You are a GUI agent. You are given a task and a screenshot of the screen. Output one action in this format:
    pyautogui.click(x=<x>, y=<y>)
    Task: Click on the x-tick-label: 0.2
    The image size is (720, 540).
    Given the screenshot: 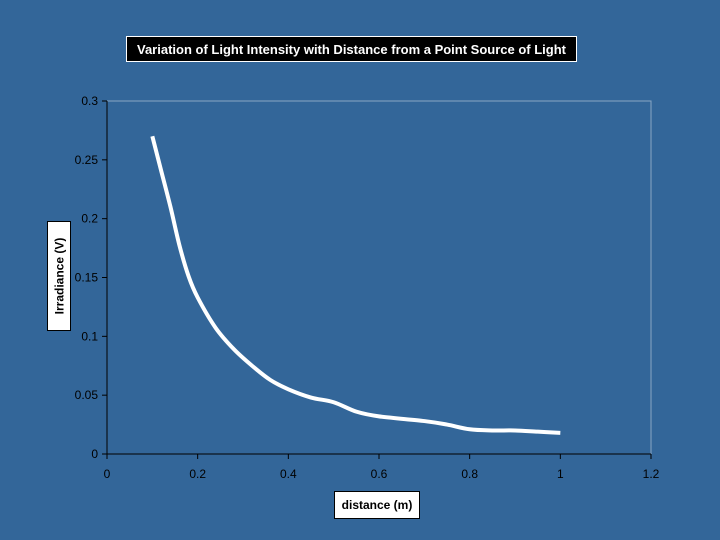 What is the action you would take?
    pyautogui.click(x=197, y=474)
    